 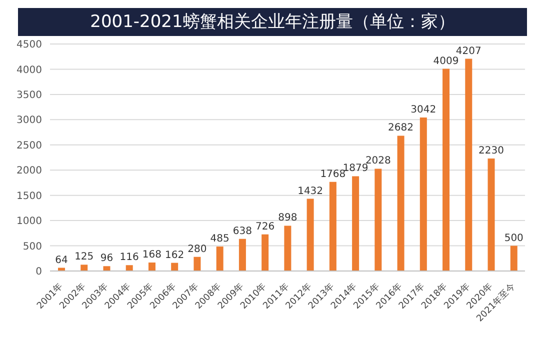 I want to click on data-label: 3042, so click(x=423, y=110).